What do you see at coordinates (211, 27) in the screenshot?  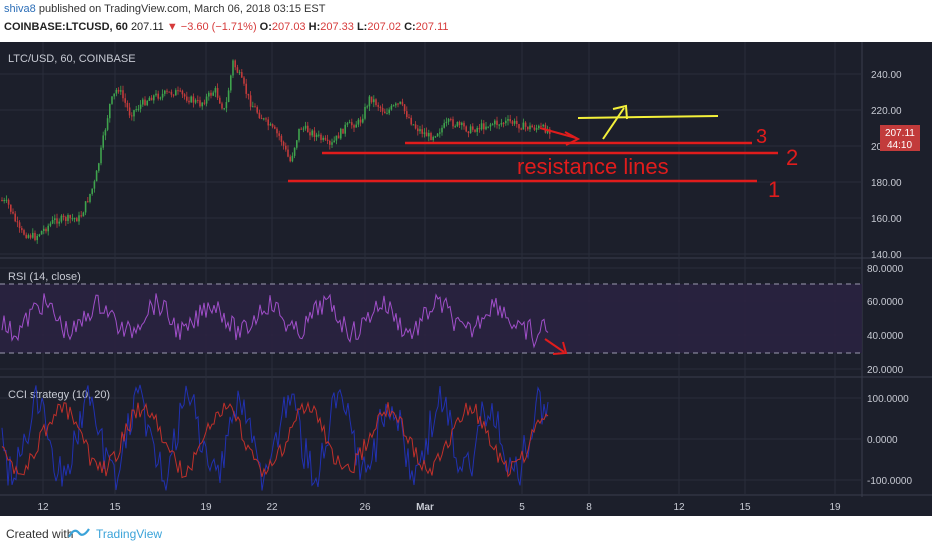 I see `price-change: ▼ −3.60 (−1.71%)` at bounding box center [211, 27].